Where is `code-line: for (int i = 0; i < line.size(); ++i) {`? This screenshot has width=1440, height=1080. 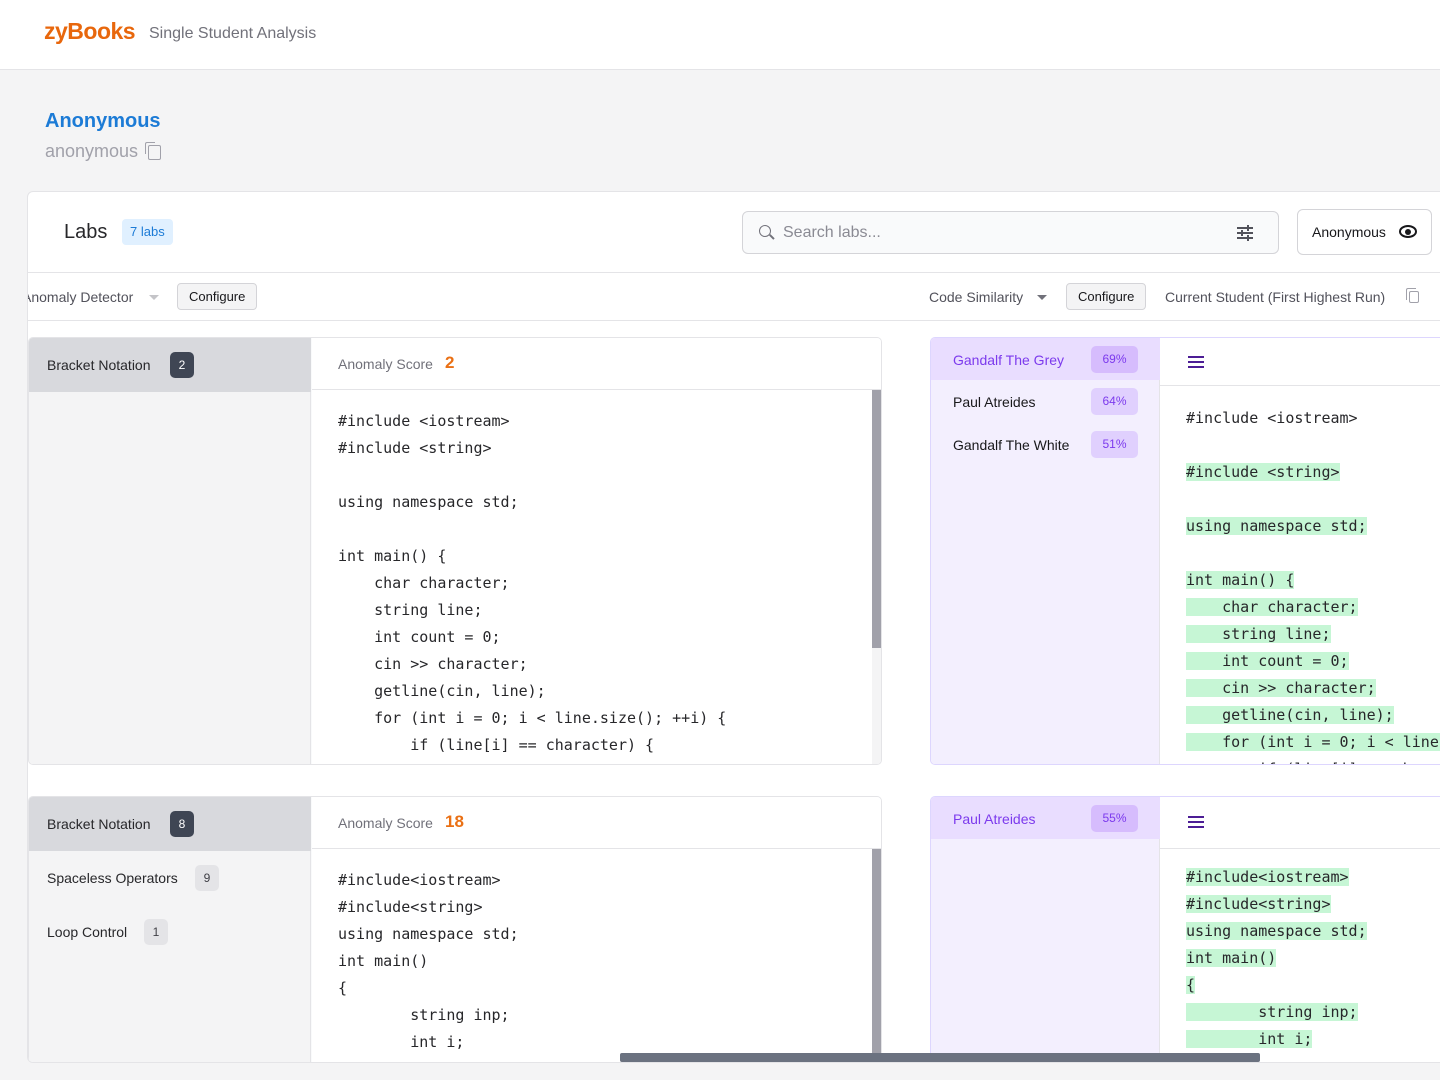
code-line: for (int i = 0; i < line.size(); ++i) { is located at coordinates (532, 718).